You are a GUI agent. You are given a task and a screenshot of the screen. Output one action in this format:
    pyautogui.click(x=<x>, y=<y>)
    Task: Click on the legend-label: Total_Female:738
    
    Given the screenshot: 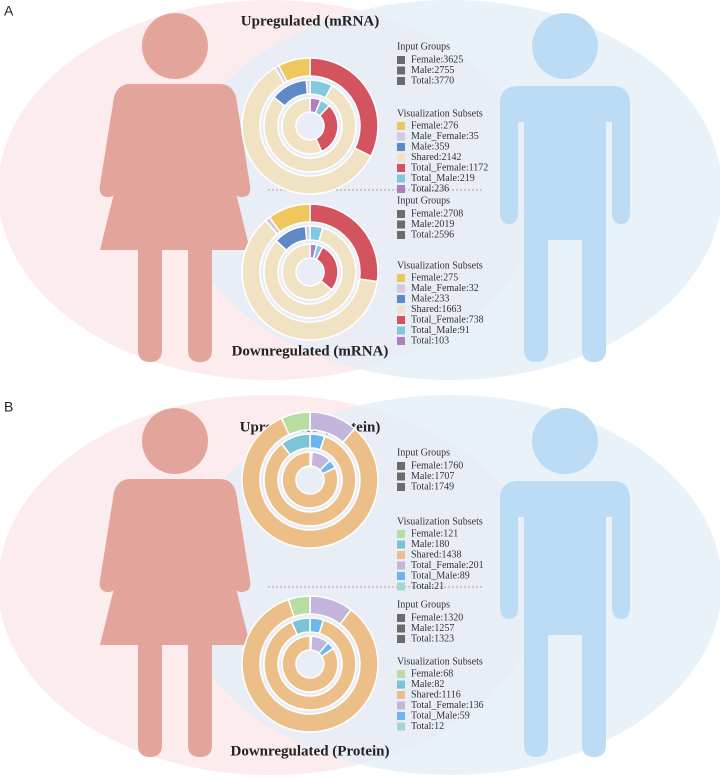 What is the action you would take?
    pyautogui.click(x=447, y=319)
    